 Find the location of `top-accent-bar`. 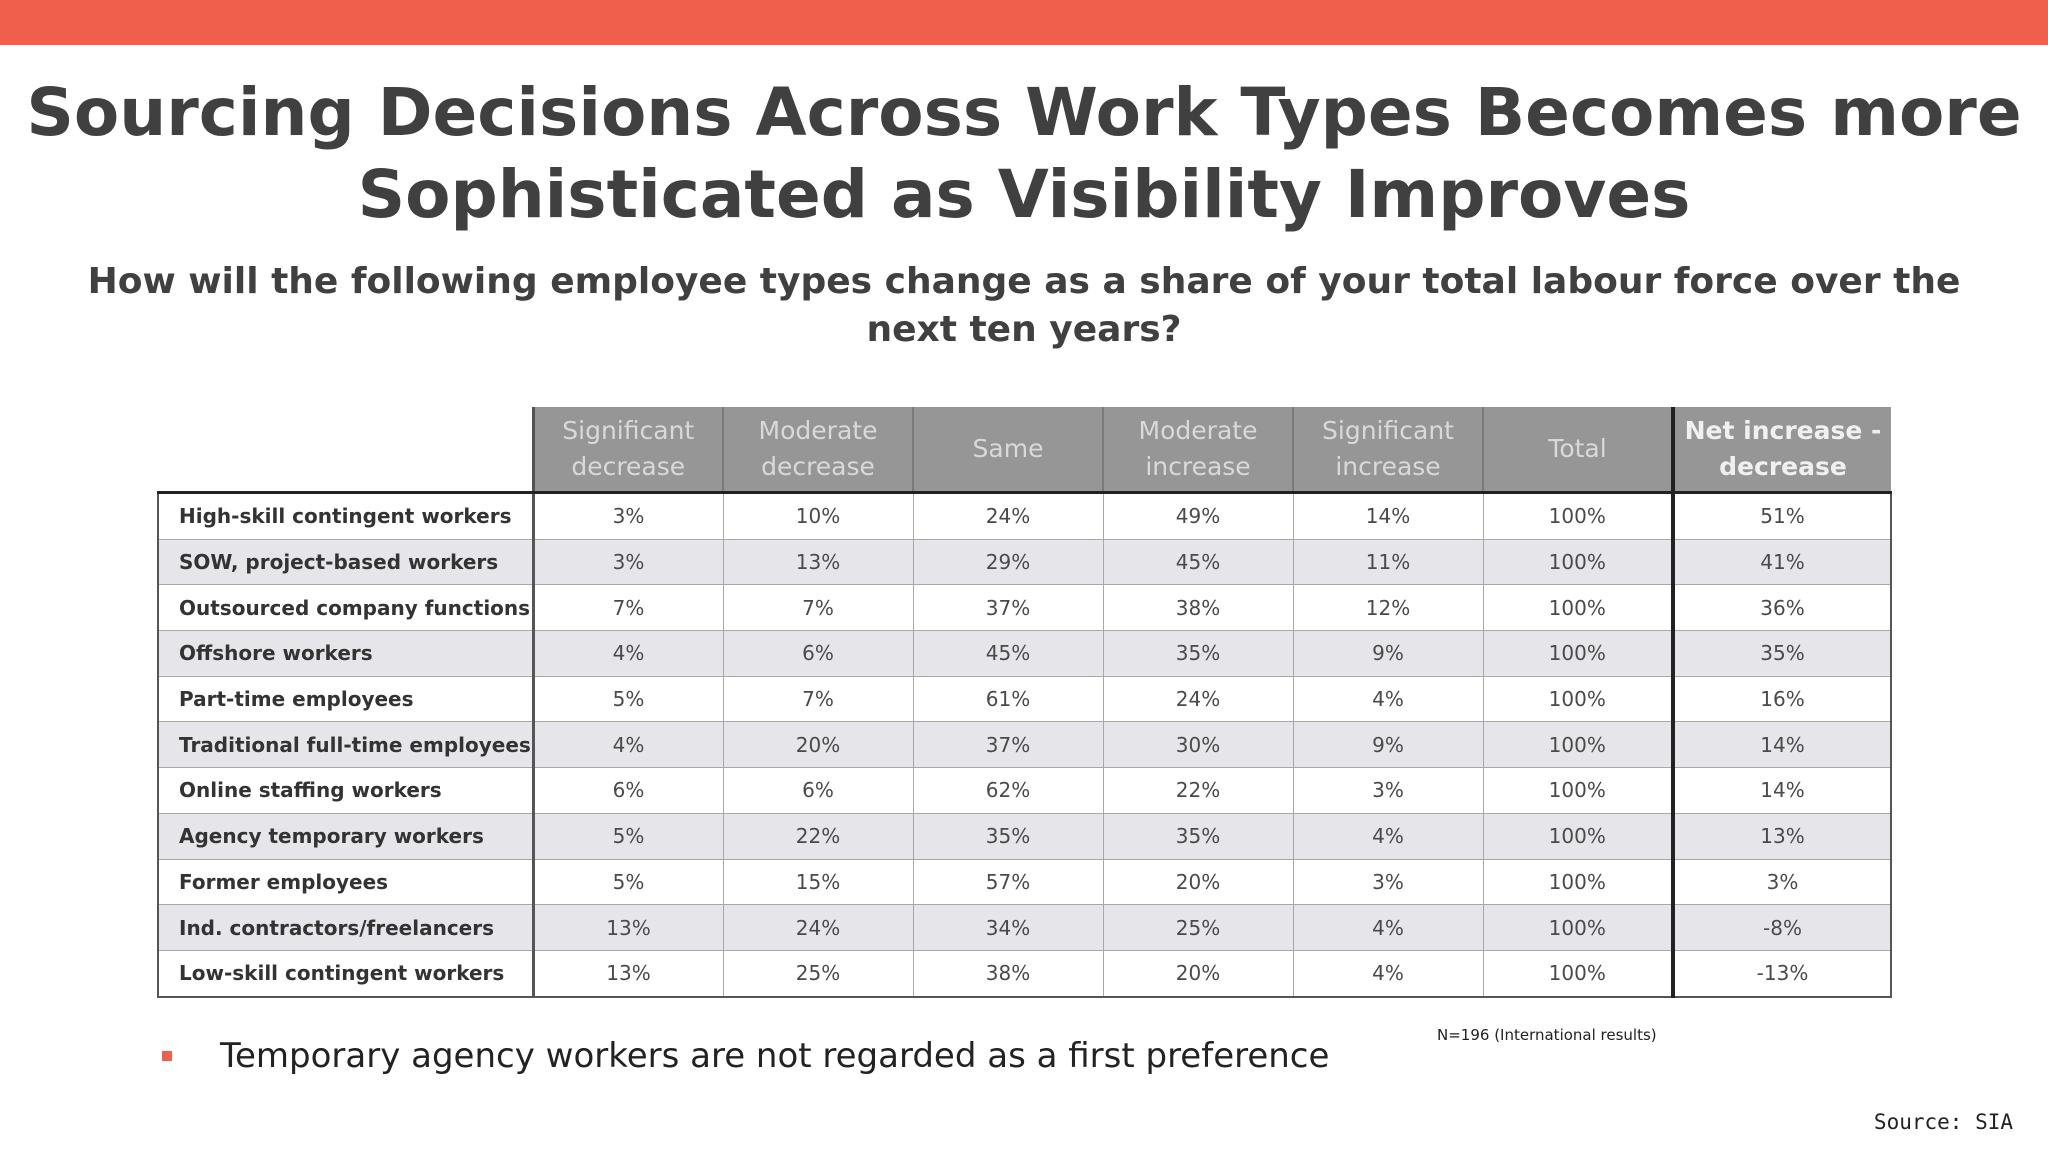

top-accent-bar is located at coordinates (1024, 22).